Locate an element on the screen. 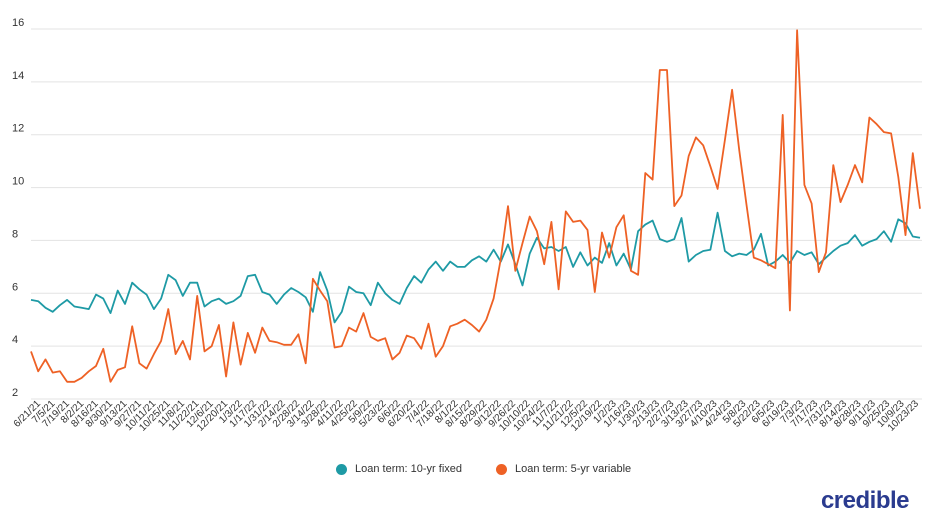 This screenshot has height=523, width=931. y-tick-label: 12 is located at coordinates (18, 129).